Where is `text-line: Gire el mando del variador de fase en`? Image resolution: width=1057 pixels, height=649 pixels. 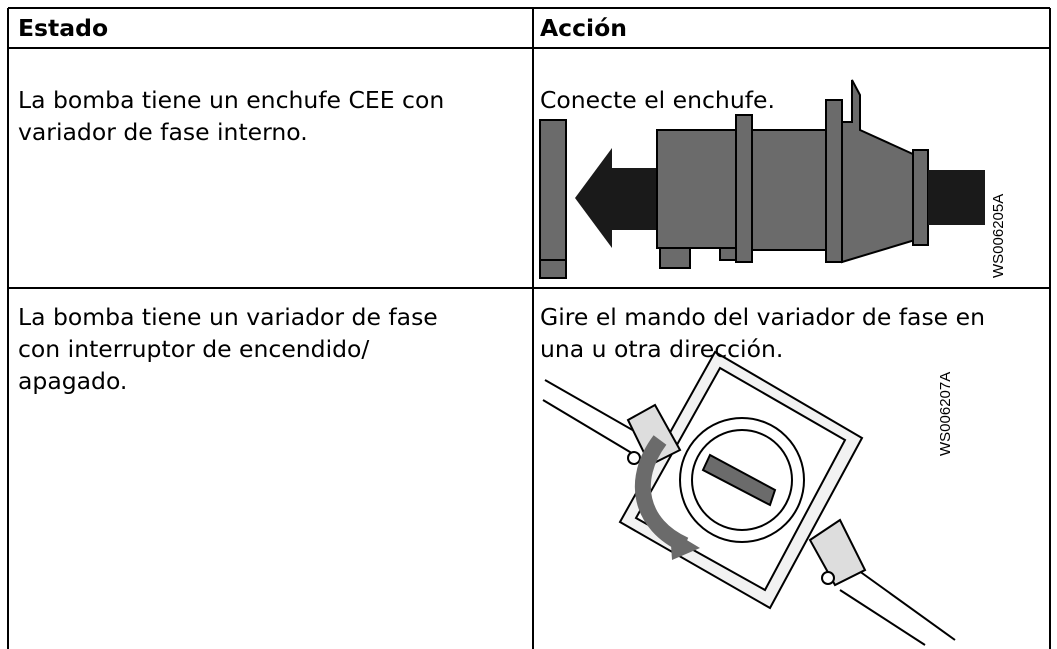 text-line: Gire el mando del variador de fase en is located at coordinates (762, 317).